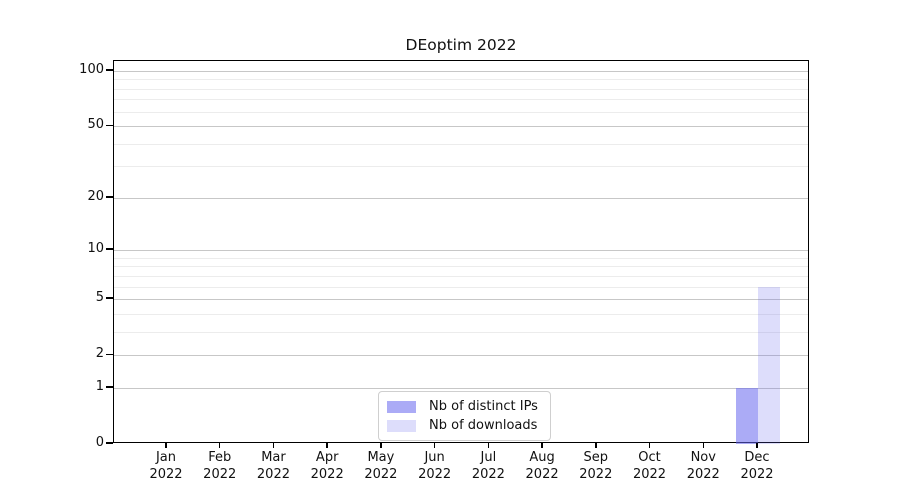 Image resolution: width=900 pixels, height=500 pixels. What do you see at coordinates (650, 466) in the screenshot?
I see `x-tick-label: Oct 2022` at bounding box center [650, 466].